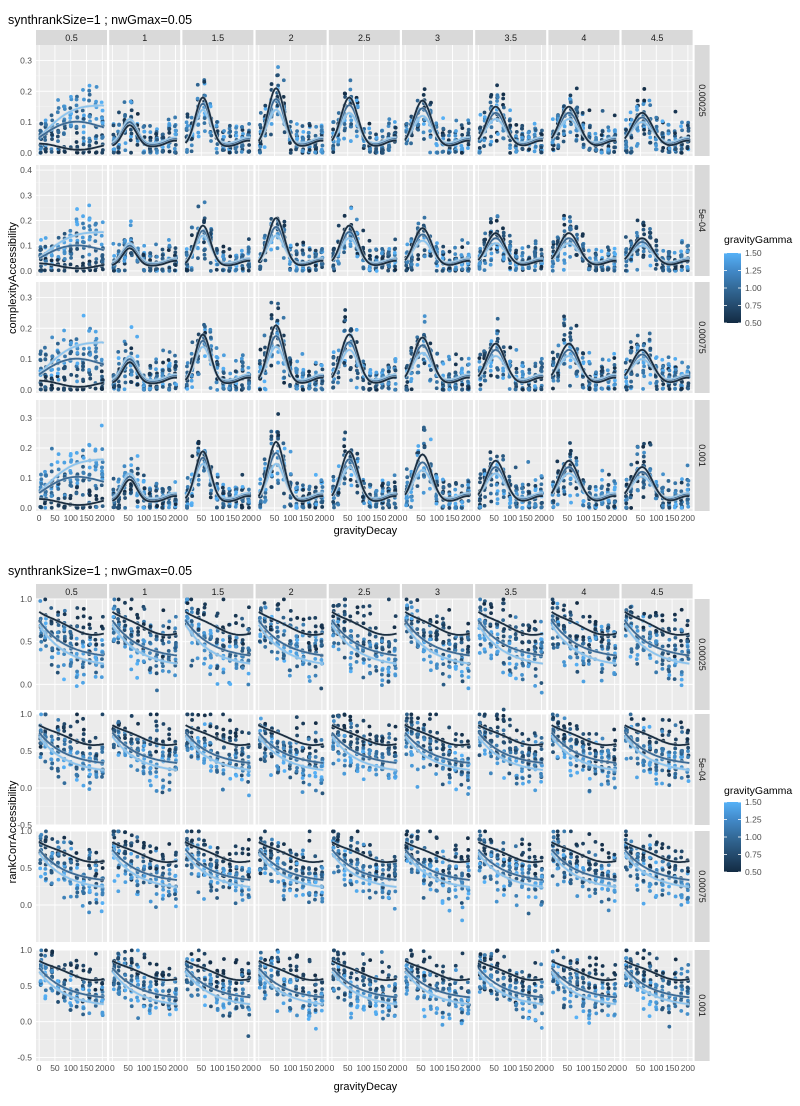 The width and height of the screenshot is (800, 1106). What do you see at coordinates (657, 37) in the screenshot?
I see `facet-col-strip` at bounding box center [657, 37].